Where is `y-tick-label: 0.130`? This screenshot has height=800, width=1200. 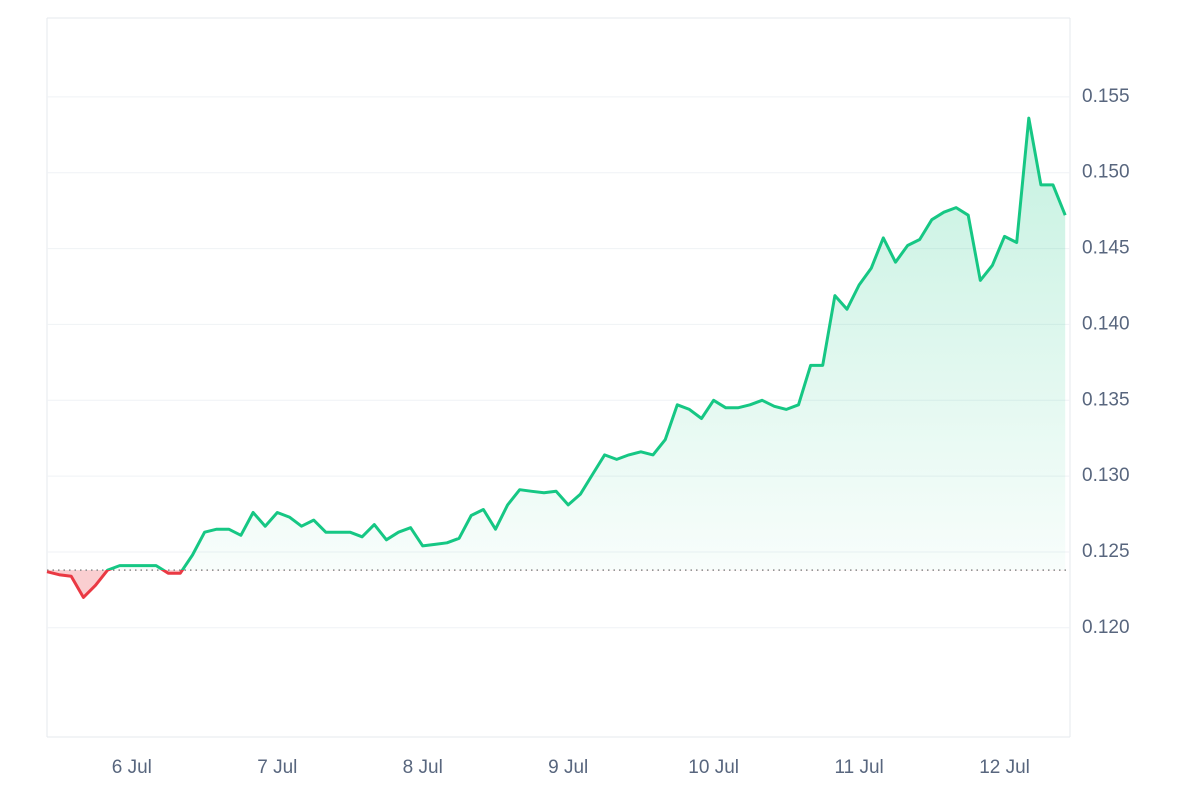 y-tick-label: 0.130 is located at coordinates (1106, 475).